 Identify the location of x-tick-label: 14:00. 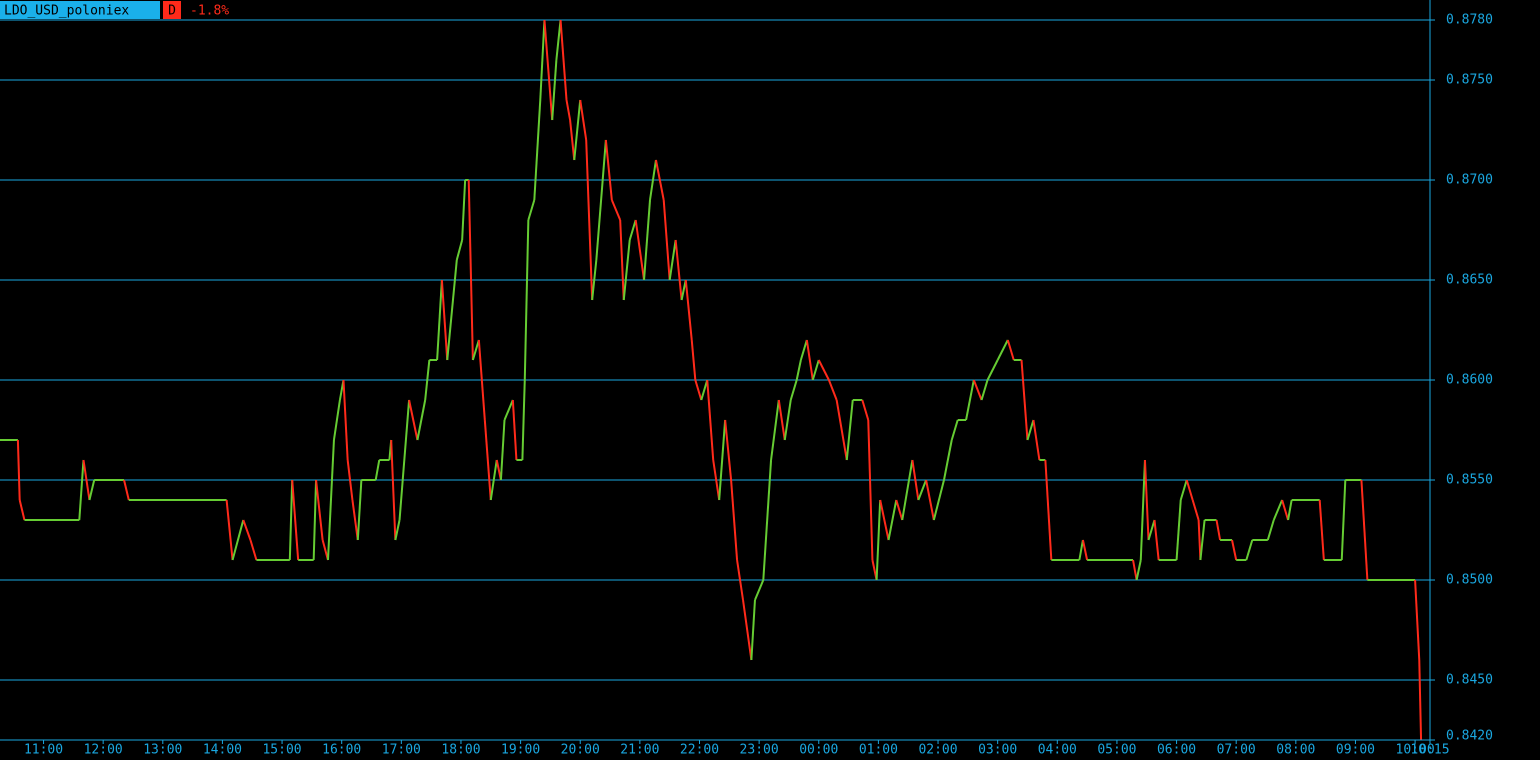
(222, 750).